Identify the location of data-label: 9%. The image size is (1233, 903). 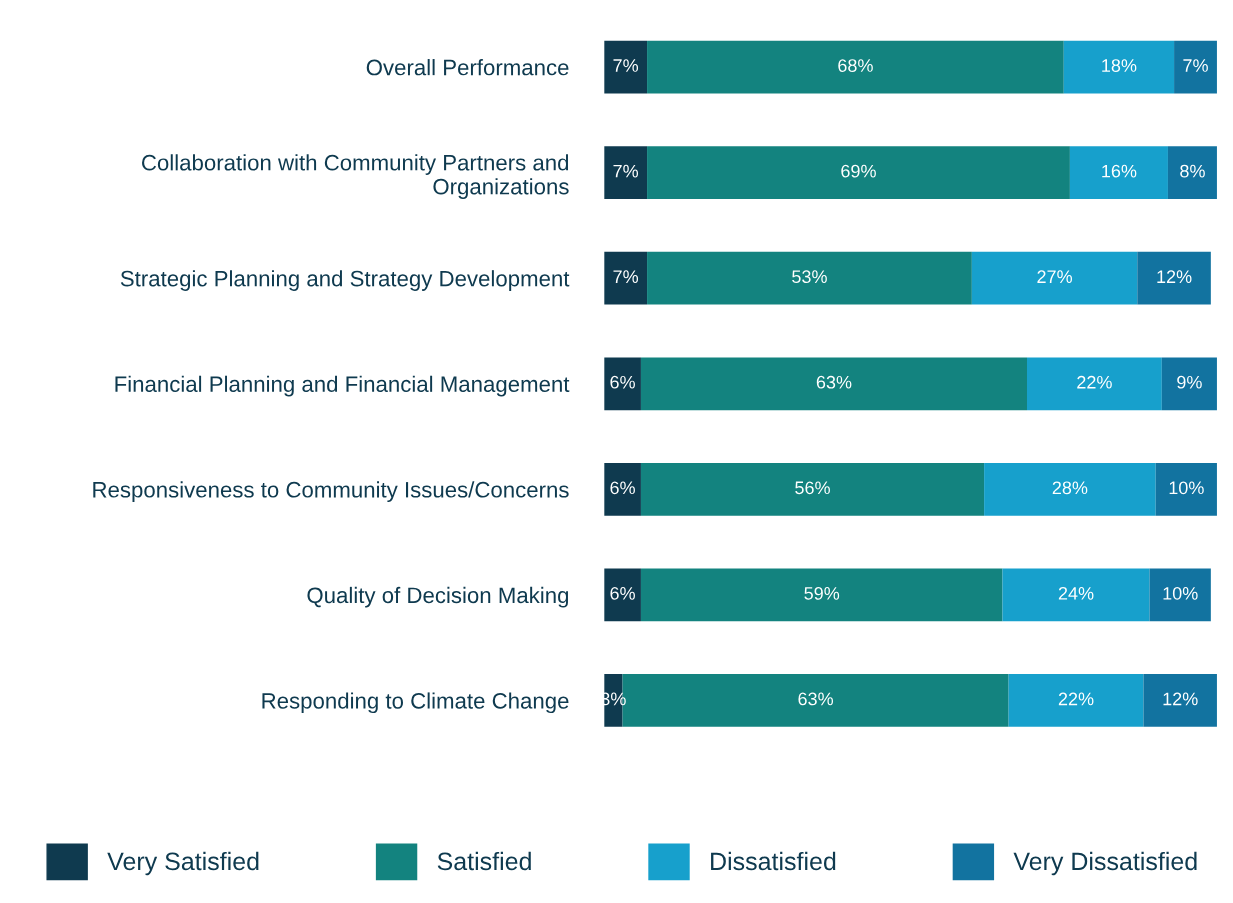
(1189, 382).